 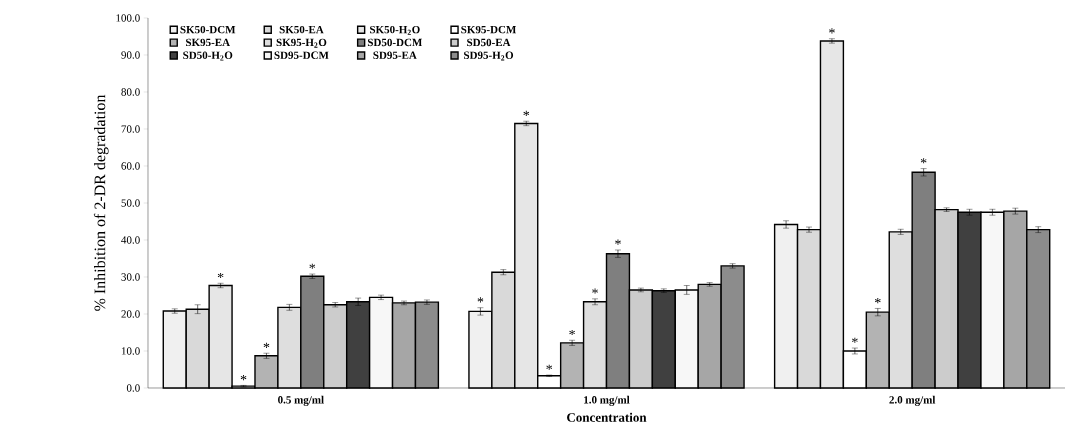 What do you see at coordinates (607, 417) in the screenshot?
I see `x-axis-title: Concentration` at bounding box center [607, 417].